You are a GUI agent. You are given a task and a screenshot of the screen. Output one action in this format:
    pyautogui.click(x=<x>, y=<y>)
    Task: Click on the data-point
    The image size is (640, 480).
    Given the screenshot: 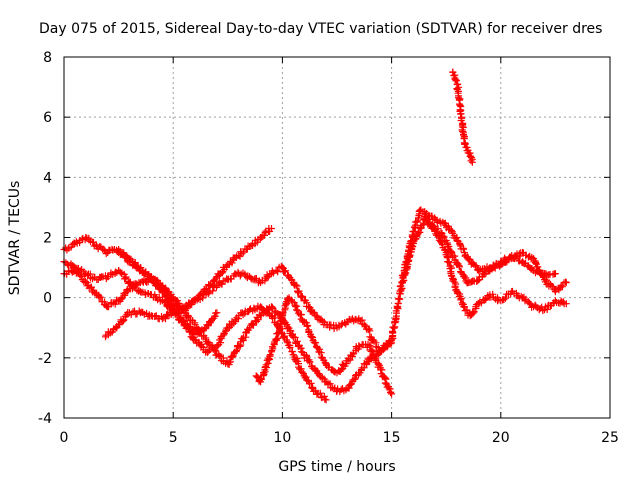 What is the action you would take?
    pyautogui.click(x=392, y=394)
    